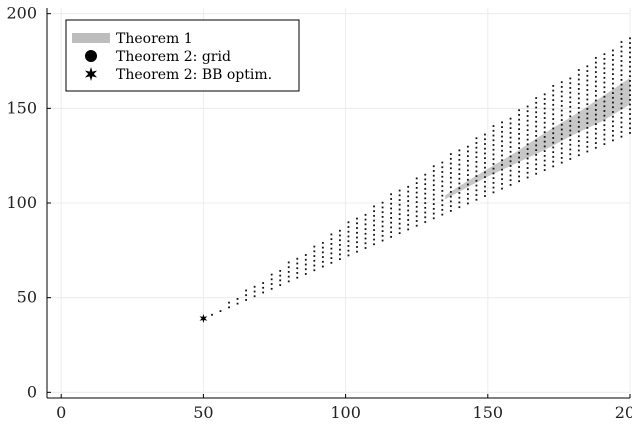 The width and height of the screenshot is (632, 428). I want to click on x-tick-label: 150, so click(488, 412).